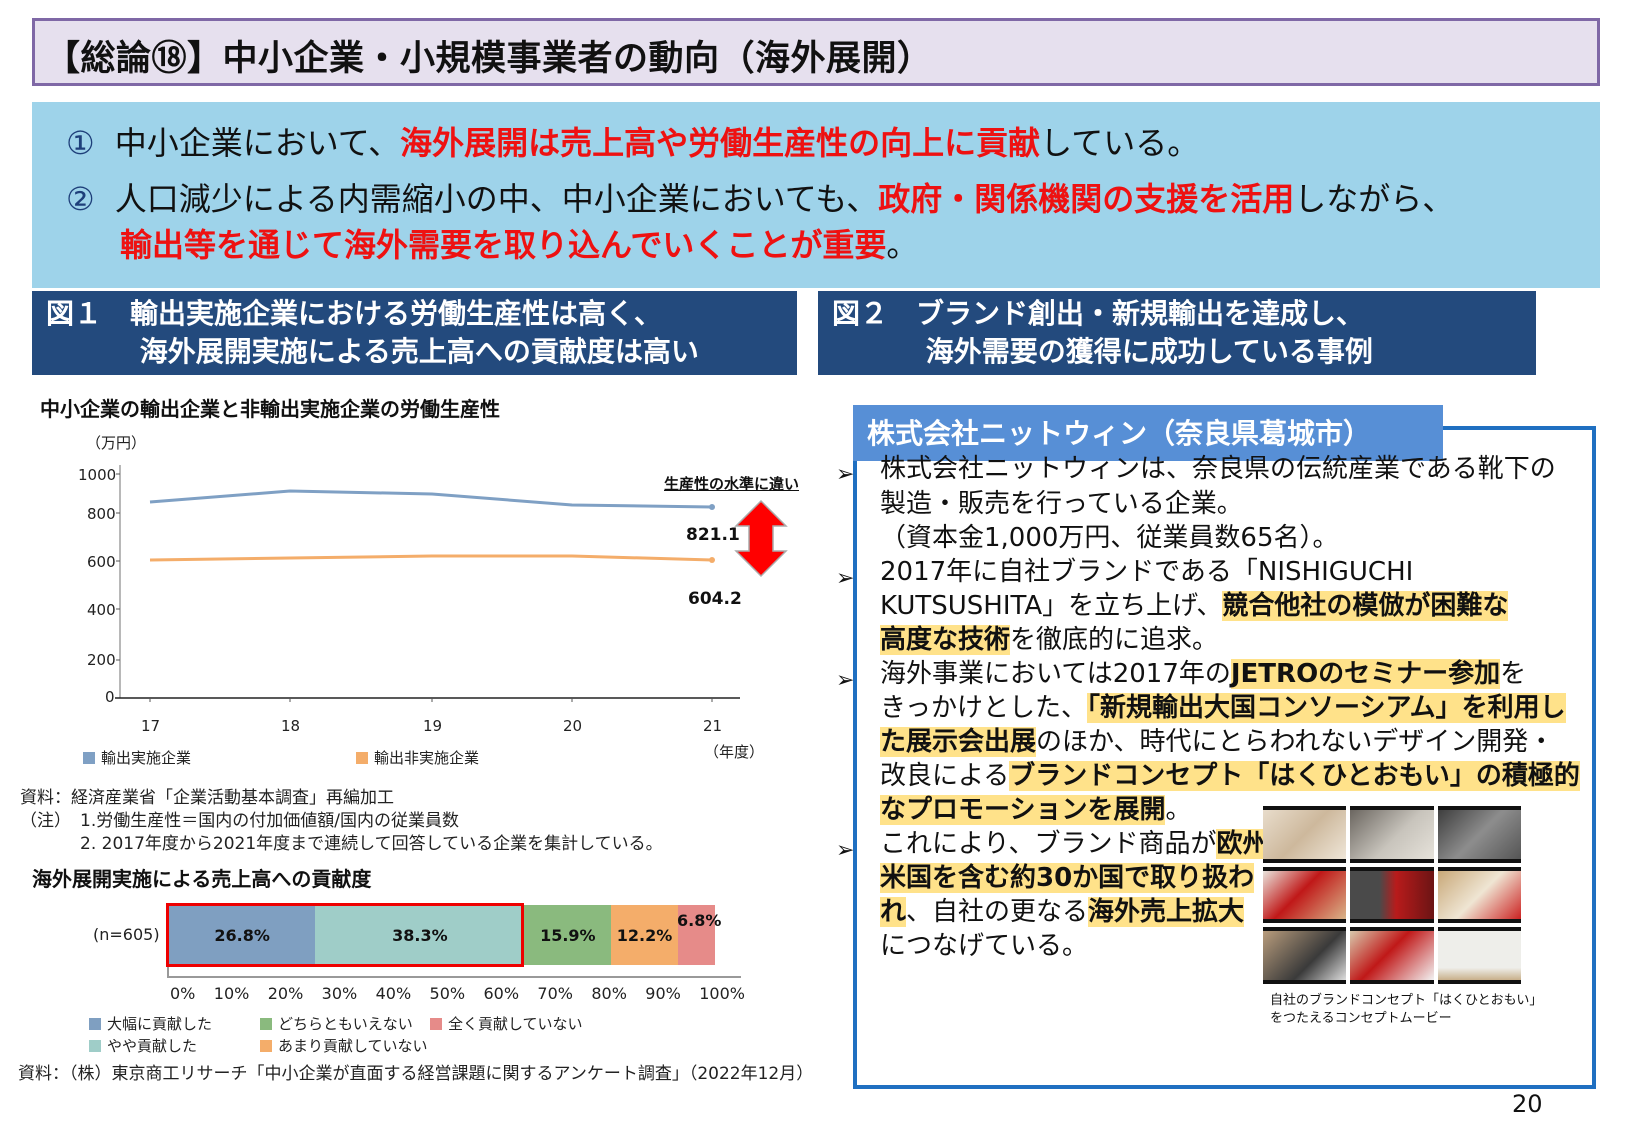 This screenshot has height=1125, width=1625. I want to click on case-highlight: 高度な技術, so click(945, 640).